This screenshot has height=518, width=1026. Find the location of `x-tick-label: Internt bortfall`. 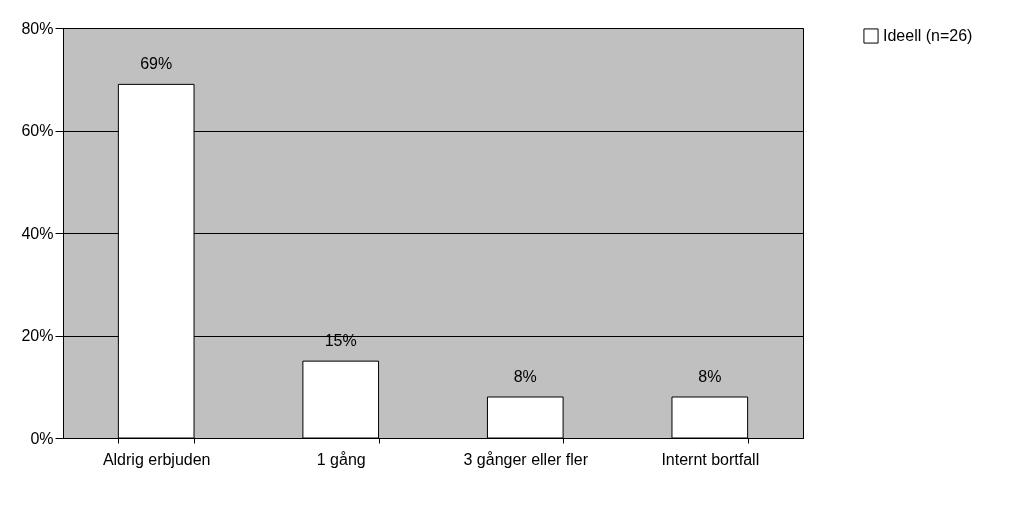

x-tick-label: Internt bortfall is located at coordinates (710, 459).